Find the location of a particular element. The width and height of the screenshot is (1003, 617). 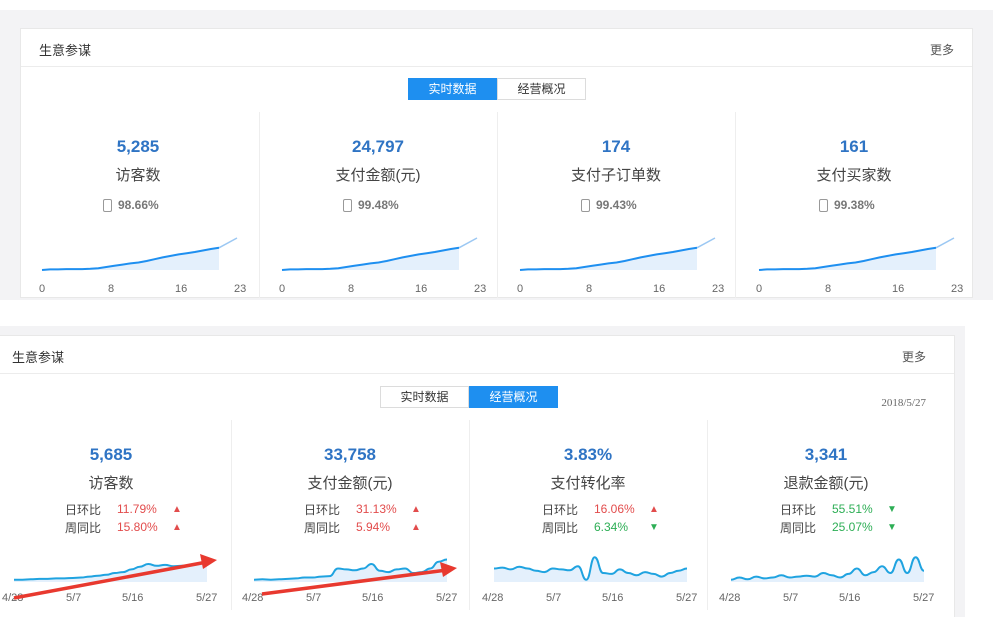

comparison-value: 15.80% is located at coordinates (137, 527).